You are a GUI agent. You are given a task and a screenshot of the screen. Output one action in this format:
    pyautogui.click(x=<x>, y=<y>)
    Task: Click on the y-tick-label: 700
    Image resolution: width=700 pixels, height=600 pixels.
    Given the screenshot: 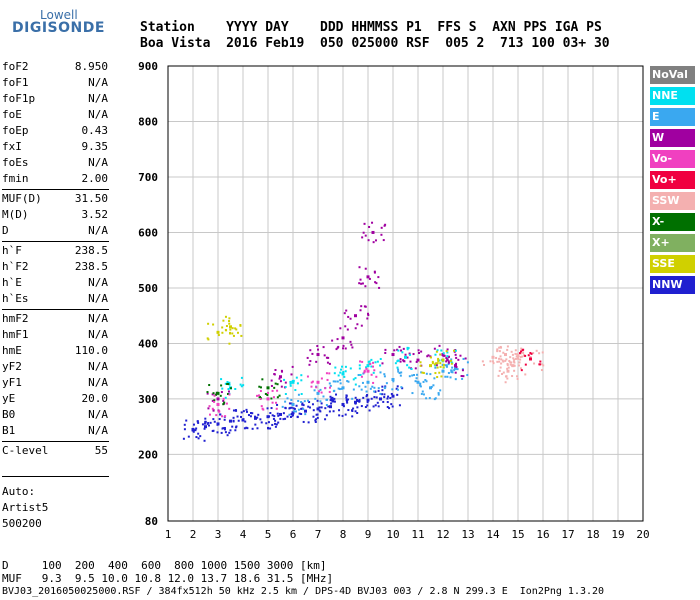 What is the action you would take?
    pyautogui.click(x=148, y=177)
    